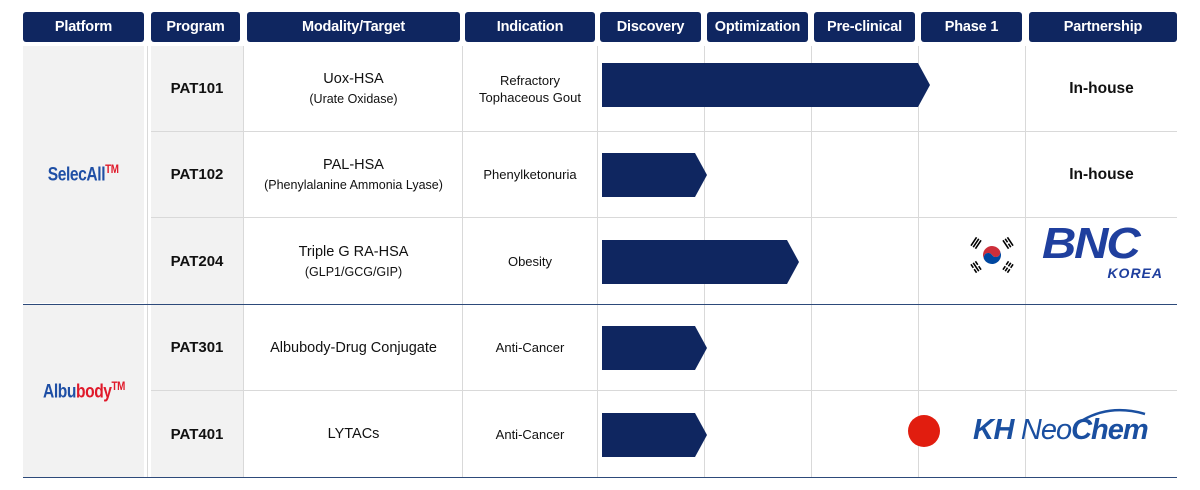  I want to click on modality-target: (GLP1/GCG/GIP), so click(353, 271).